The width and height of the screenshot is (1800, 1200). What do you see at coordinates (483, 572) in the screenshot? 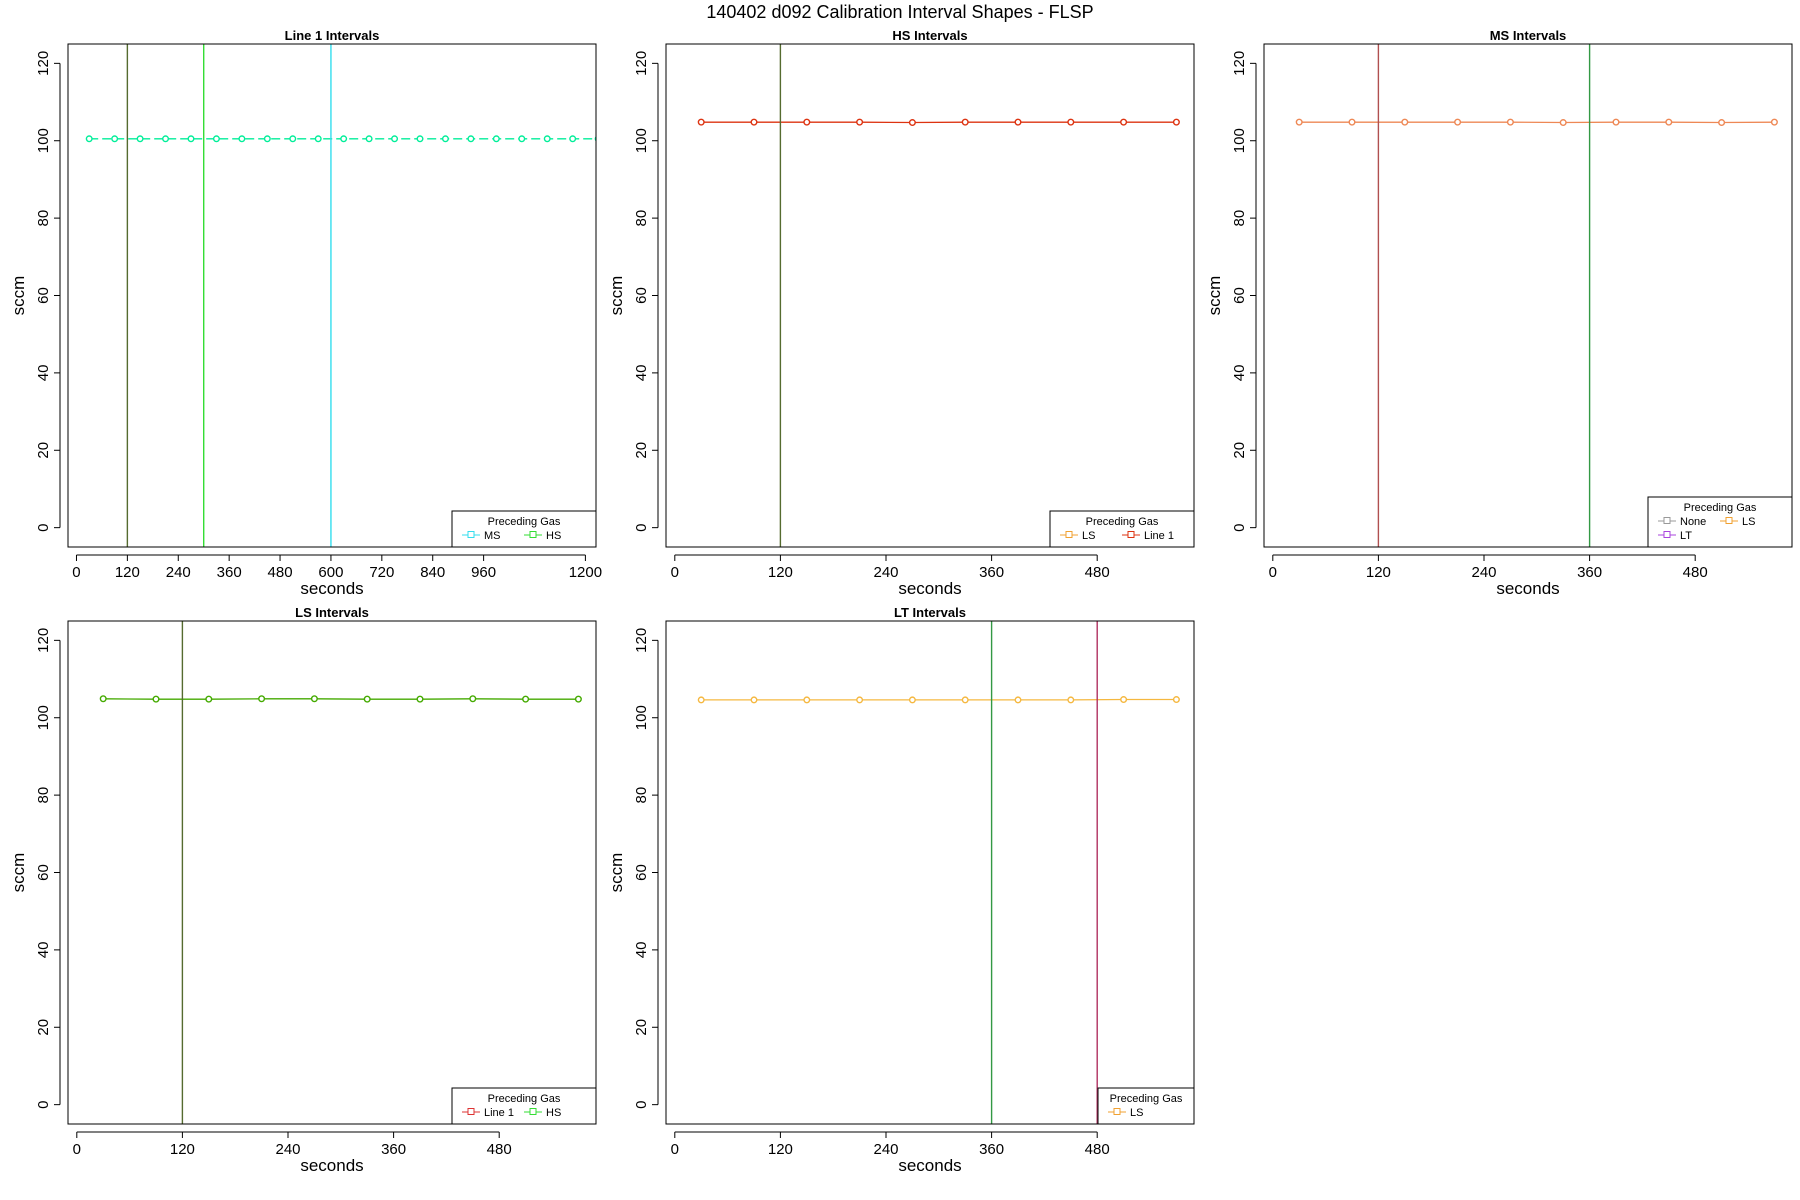
I see `x-tick-label: 960` at bounding box center [483, 572].